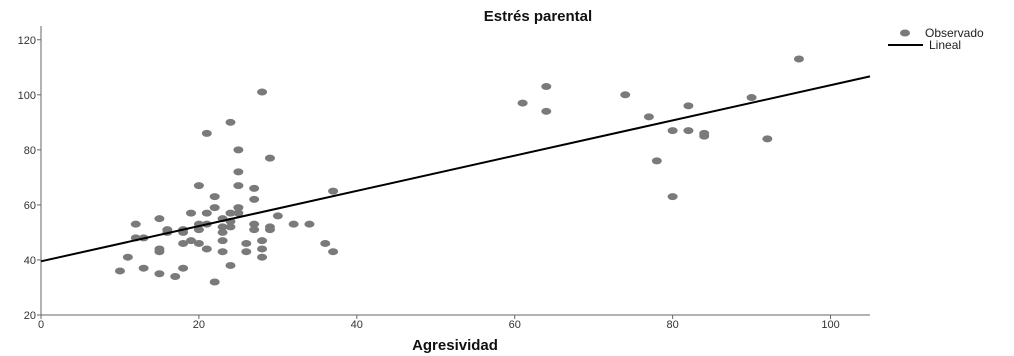 This screenshot has width=1014, height=356. What do you see at coordinates (945, 45) in the screenshot?
I see `legend-label-lineal: Lineal` at bounding box center [945, 45].